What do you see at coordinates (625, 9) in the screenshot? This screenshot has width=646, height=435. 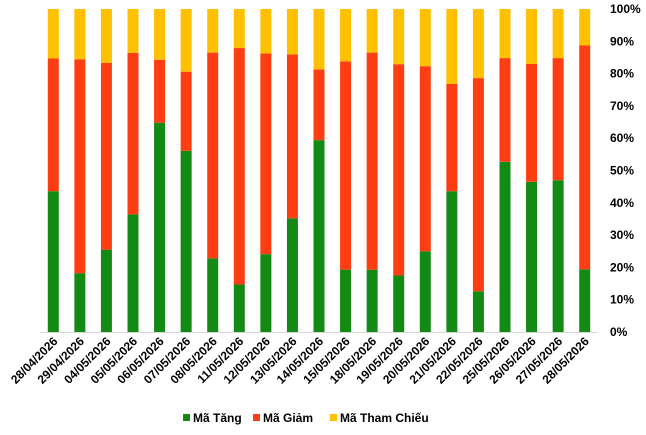 I see `y-tick-label: 100%` at bounding box center [625, 9].